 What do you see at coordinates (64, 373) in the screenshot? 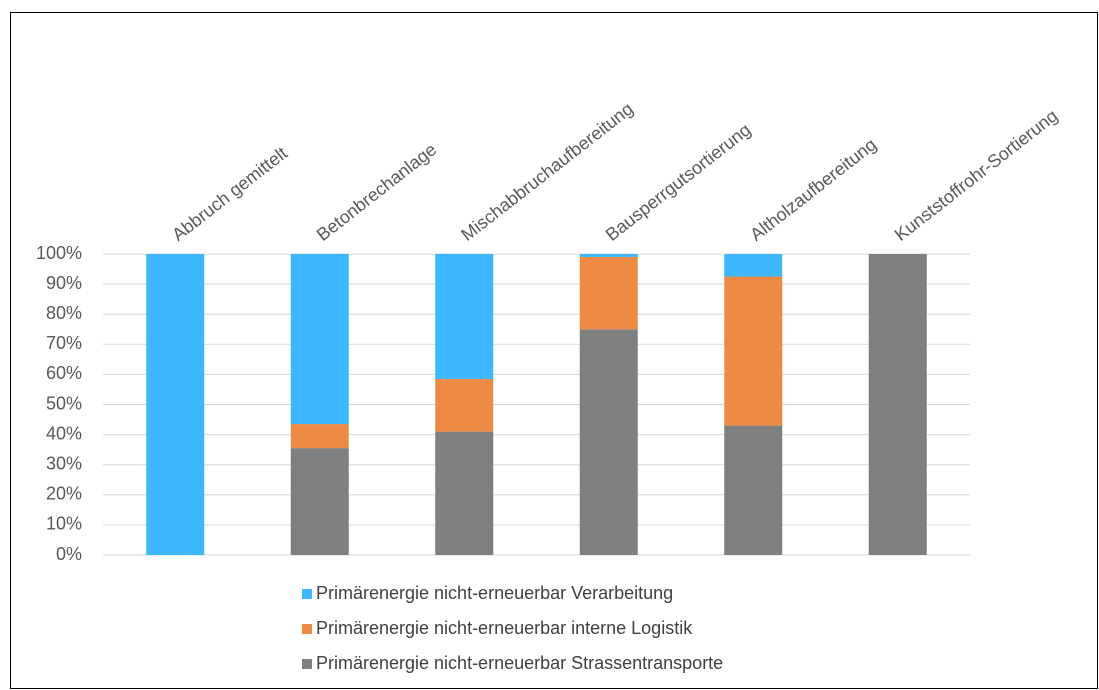
I see `y-tick-label: 60%` at bounding box center [64, 373].